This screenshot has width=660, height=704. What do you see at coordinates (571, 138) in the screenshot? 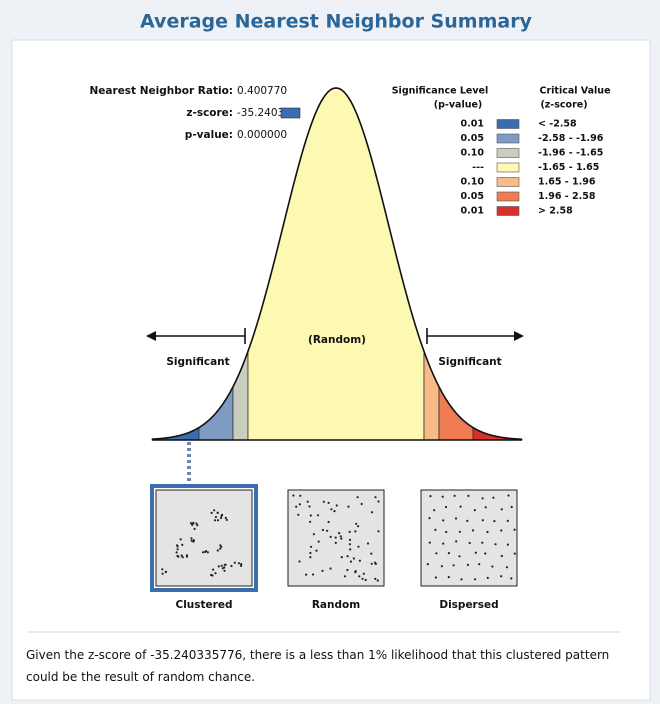
I see `legend-z: -2.58 - -1.96` at bounding box center [571, 138].